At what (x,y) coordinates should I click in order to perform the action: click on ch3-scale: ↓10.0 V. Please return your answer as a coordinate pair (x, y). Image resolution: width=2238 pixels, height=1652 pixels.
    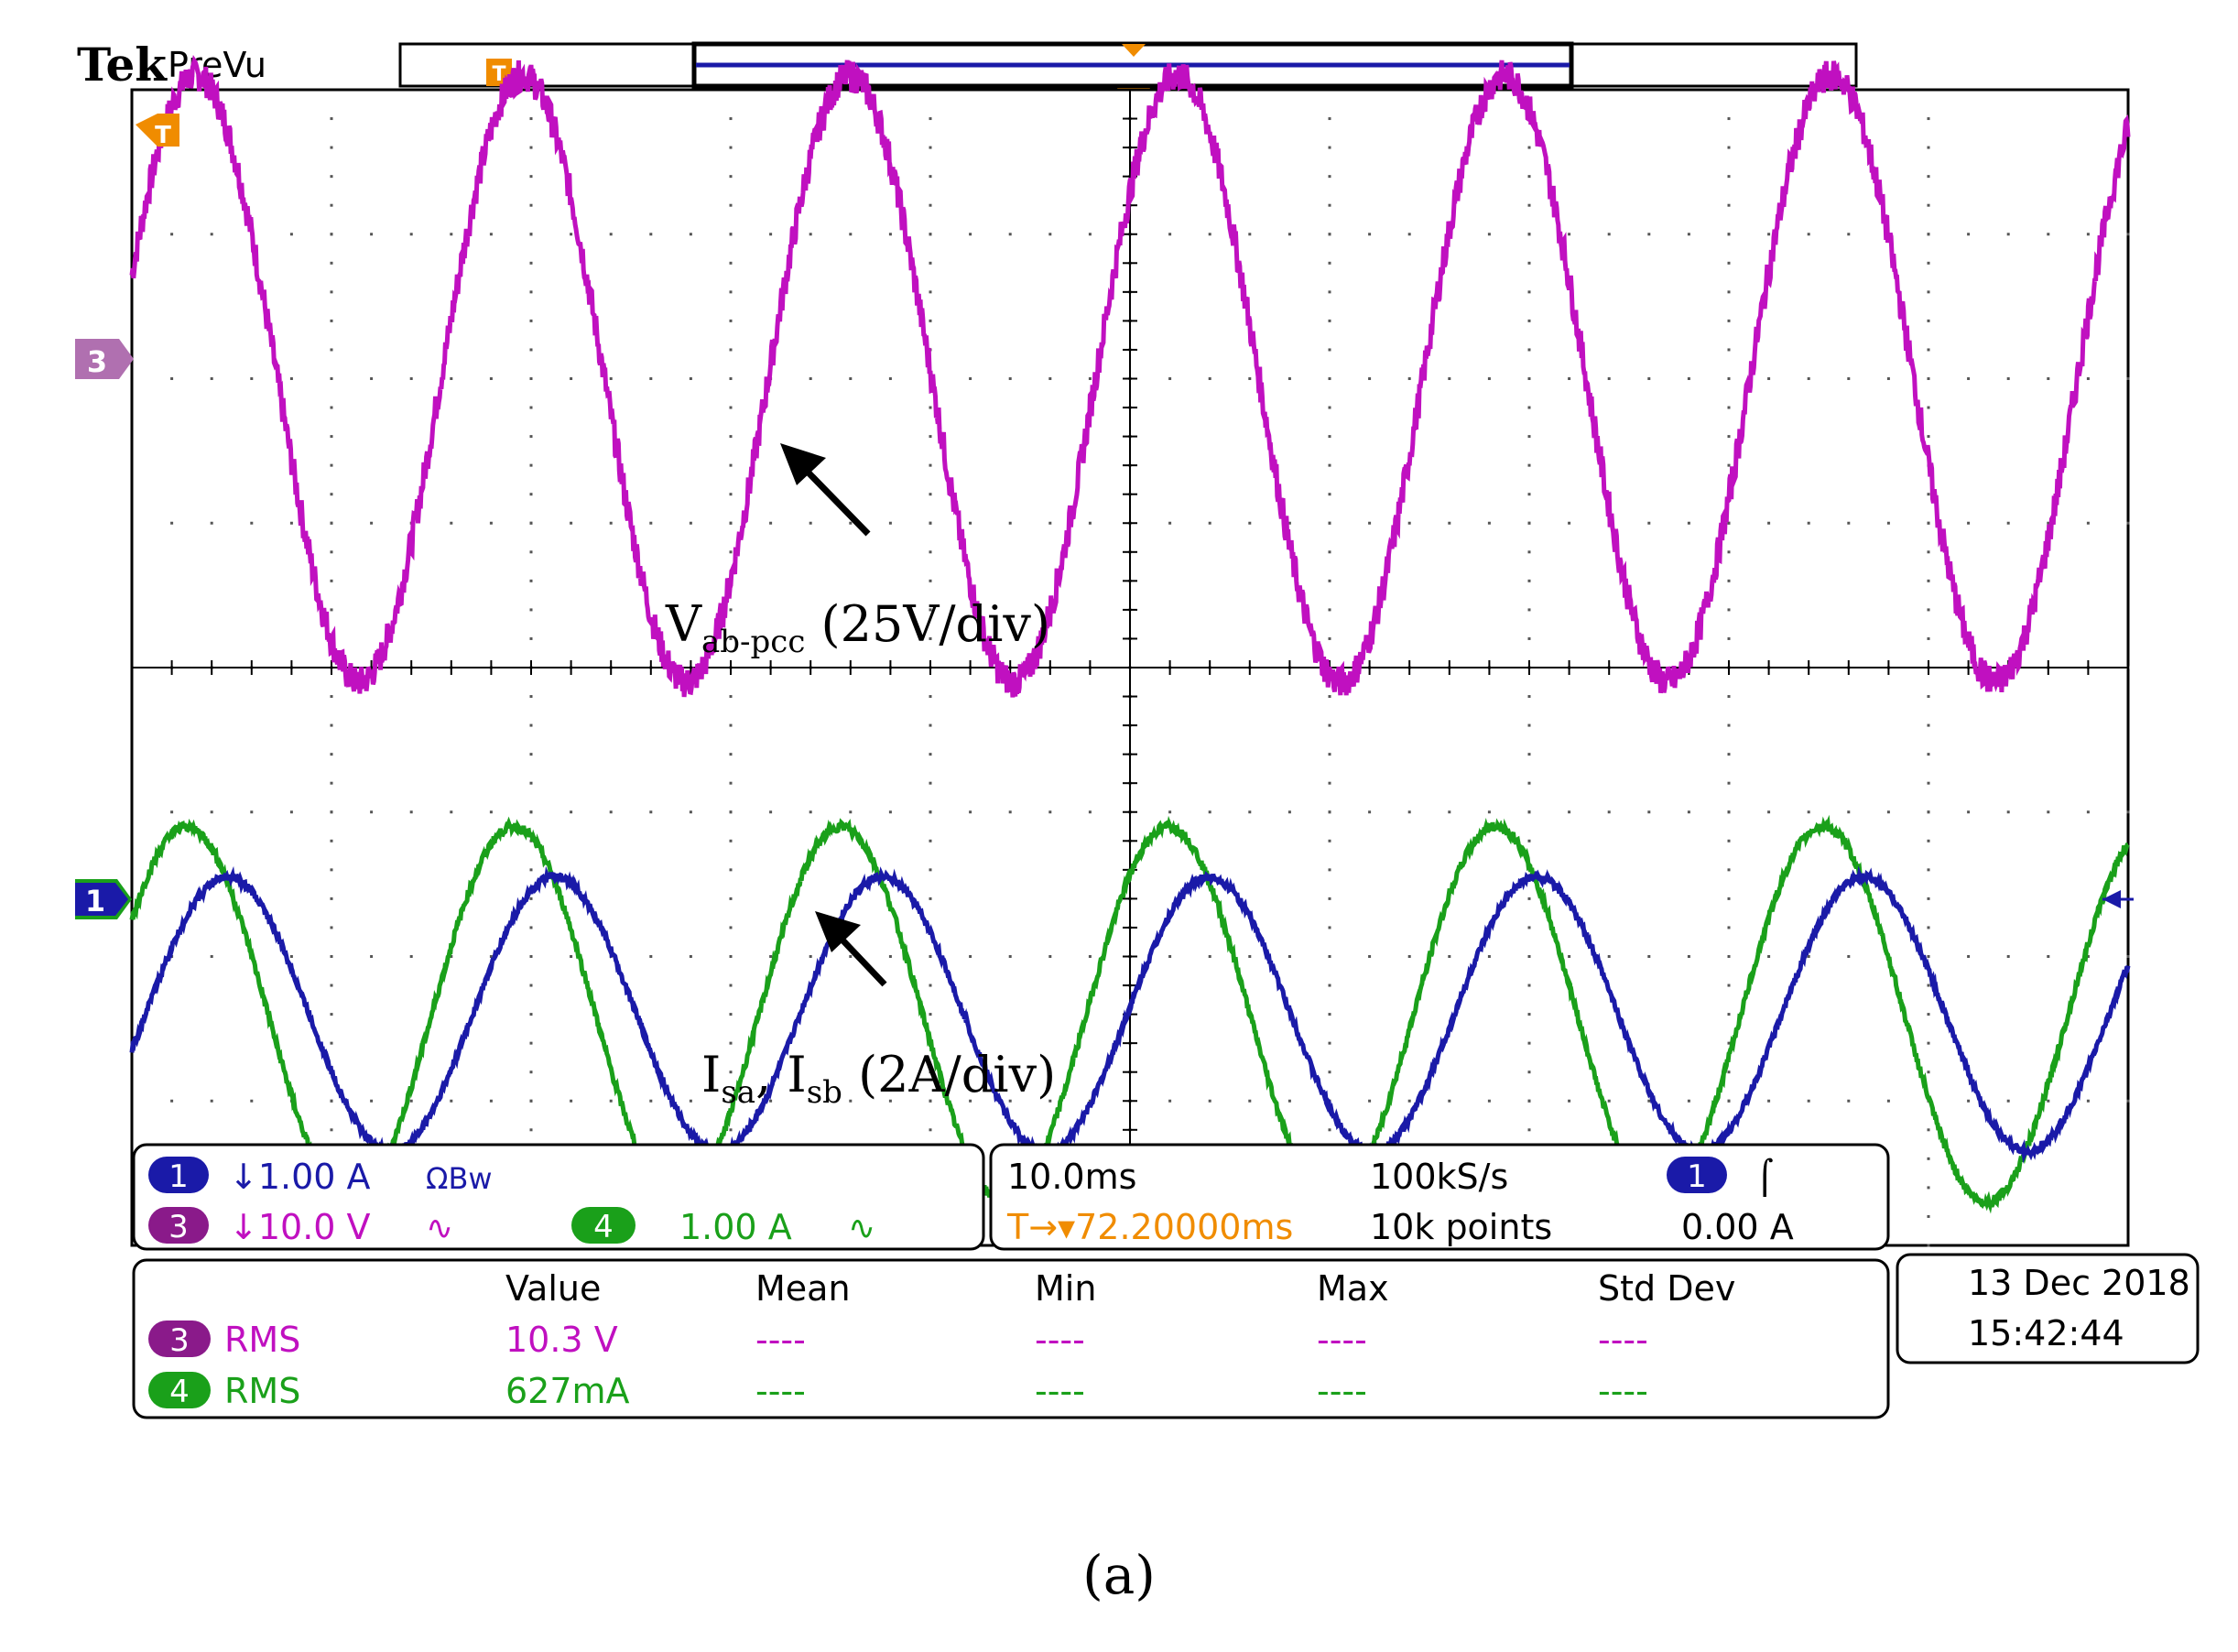
    Looking at the image, I should click on (300, 1227).